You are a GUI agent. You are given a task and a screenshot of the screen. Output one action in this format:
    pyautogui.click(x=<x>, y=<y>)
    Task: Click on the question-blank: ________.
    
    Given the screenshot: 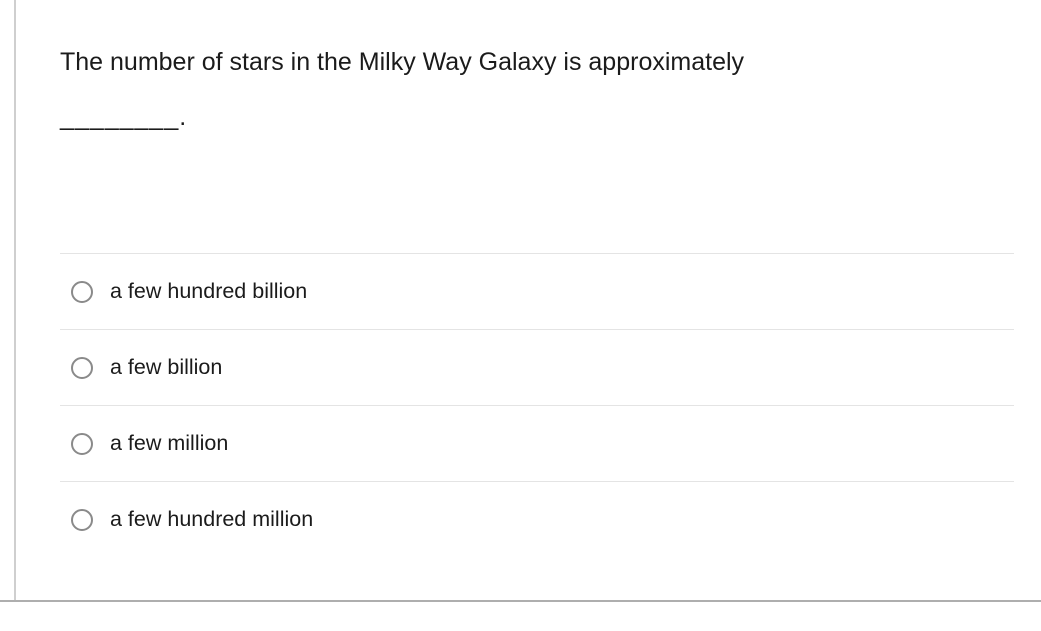 What is the action you would take?
    pyautogui.click(x=124, y=116)
    